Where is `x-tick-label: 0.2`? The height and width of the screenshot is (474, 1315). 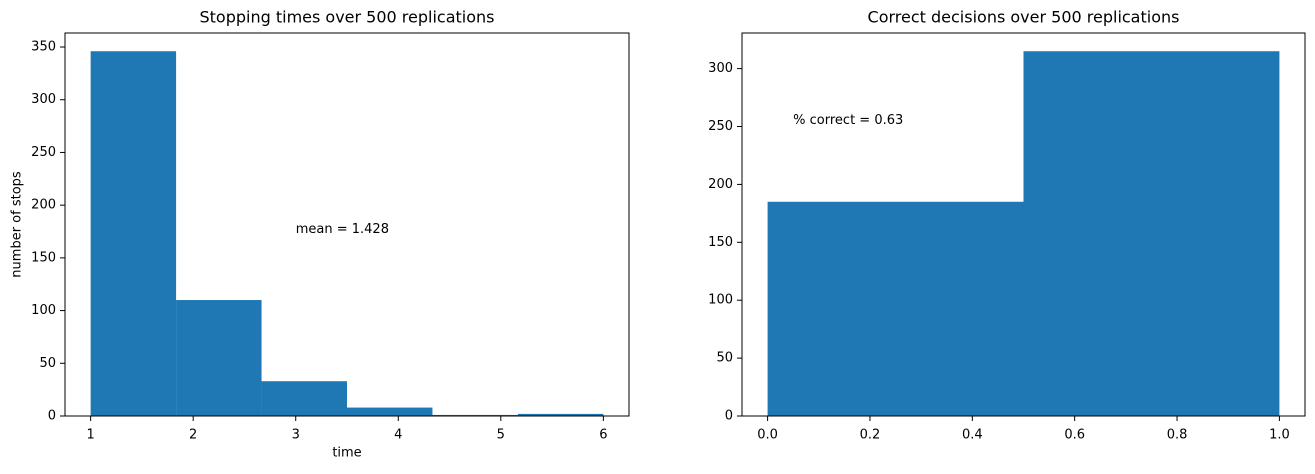 x-tick-label: 0.2 is located at coordinates (870, 435).